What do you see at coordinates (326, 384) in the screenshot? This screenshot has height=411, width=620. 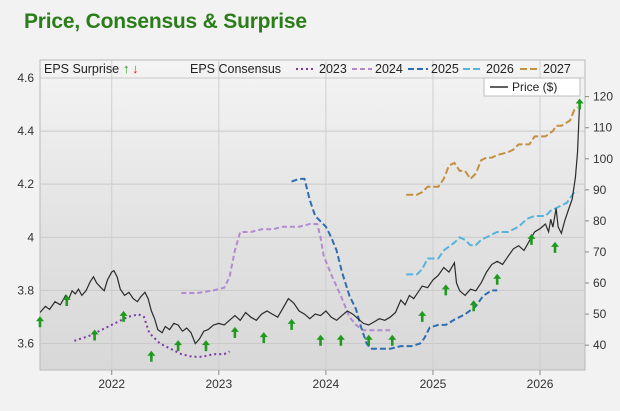 I see `x-tick-label: 2024` at bounding box center [326, 384].